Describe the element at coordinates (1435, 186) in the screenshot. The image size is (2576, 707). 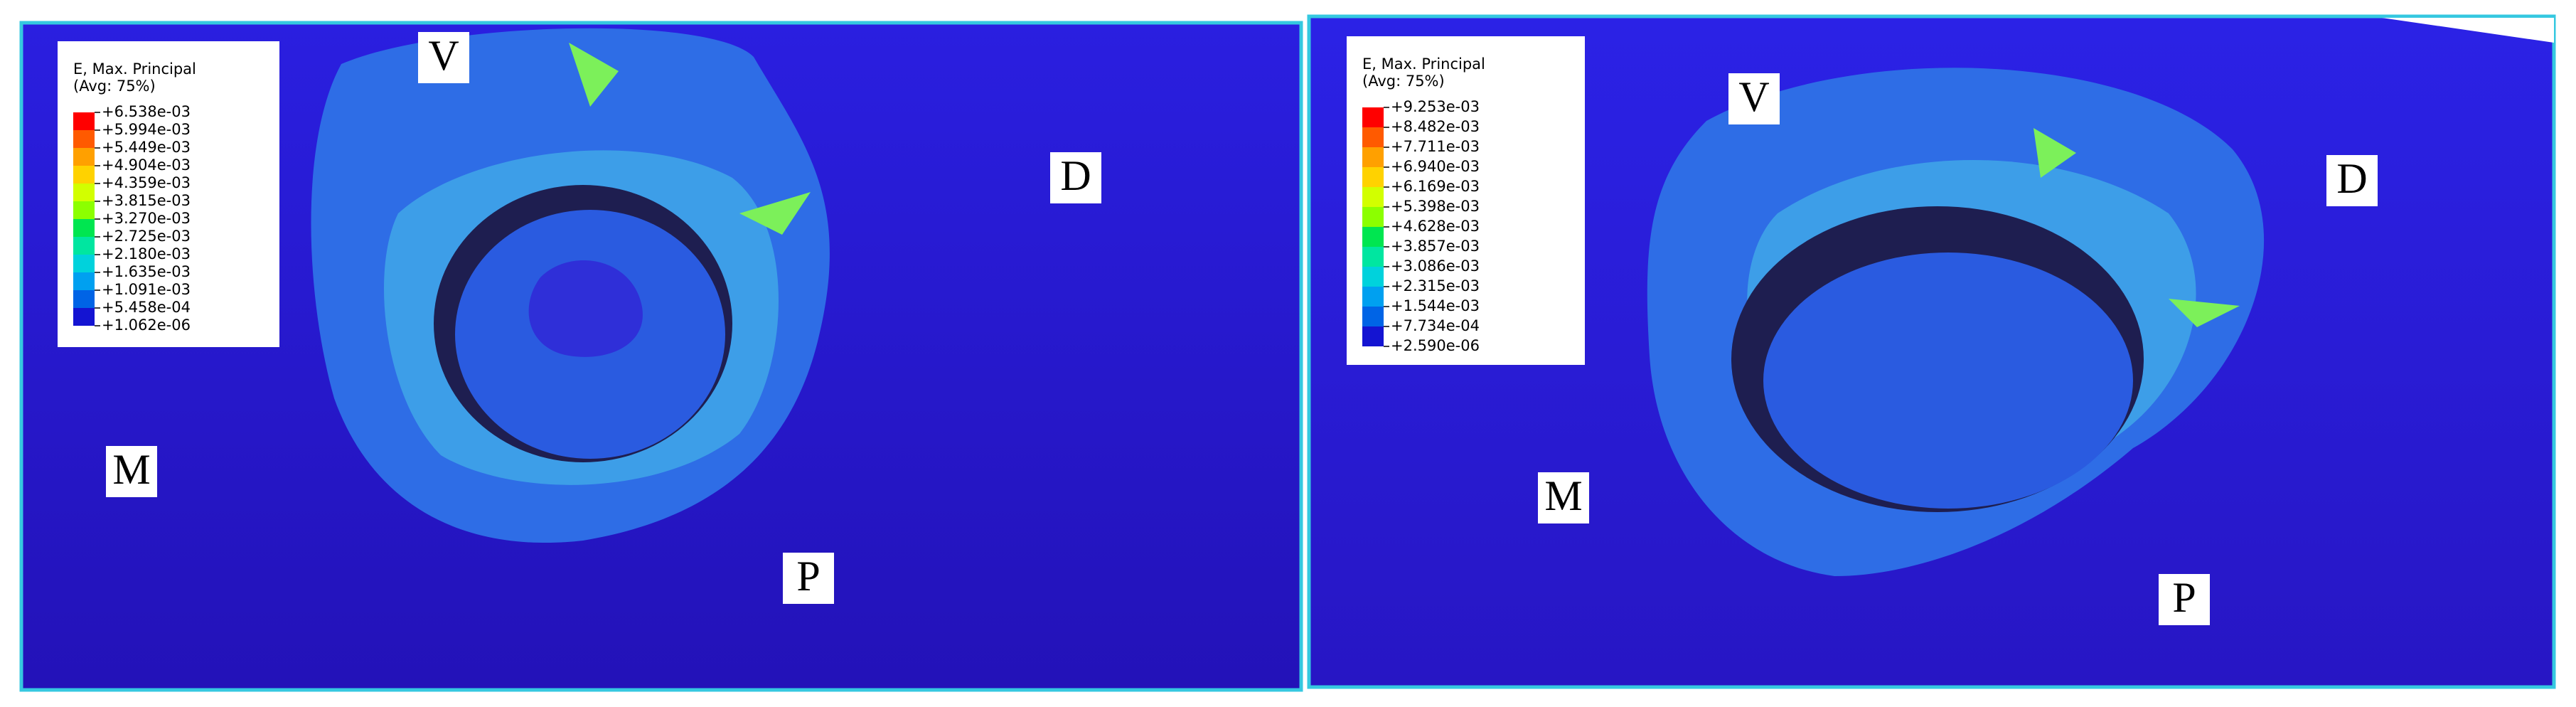
I see `legend-level: +6.169e-03` at that location.